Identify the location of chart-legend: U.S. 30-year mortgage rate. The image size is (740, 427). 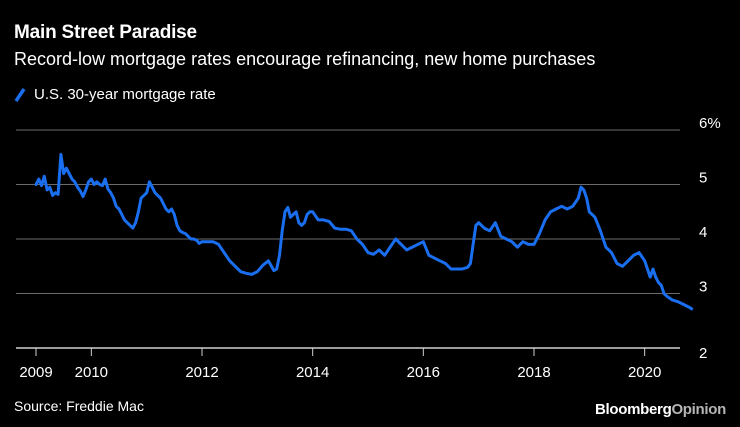
(115, 94).